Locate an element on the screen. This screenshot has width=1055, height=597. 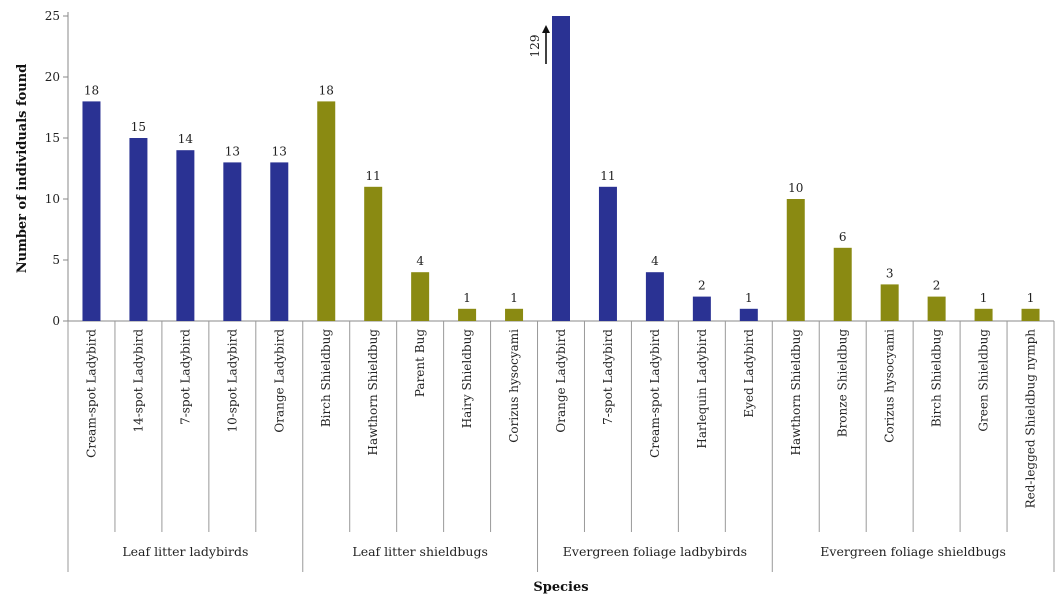
group-label: Evergreen foliage ladbybirds is located at coordinates (655, 551).